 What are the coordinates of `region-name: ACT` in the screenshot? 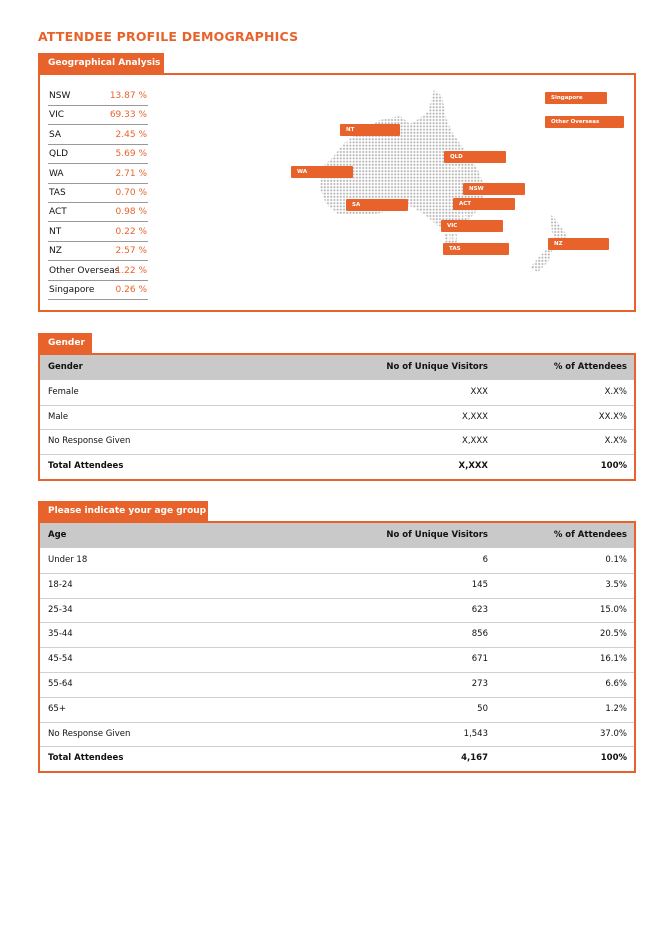 It's located at (58, 212).